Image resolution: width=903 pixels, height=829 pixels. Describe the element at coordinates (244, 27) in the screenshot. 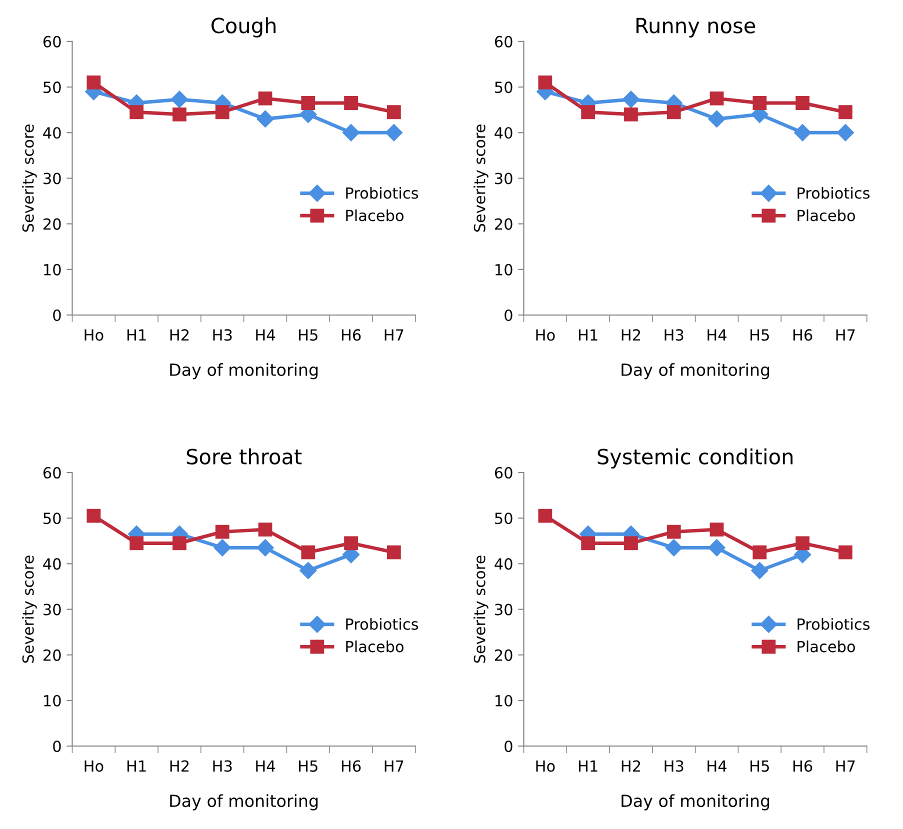

I see `chart-title: Cough` at that location.